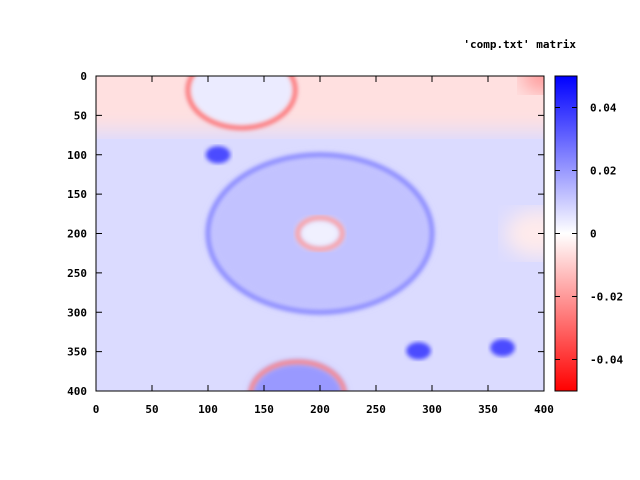 This screenshot has width=640, height=480. What do you see at coordinates (519, 44) in the screenshot?
I see `legend-entry: 'comp.txt' matrix` at bounding box center [519, 44].